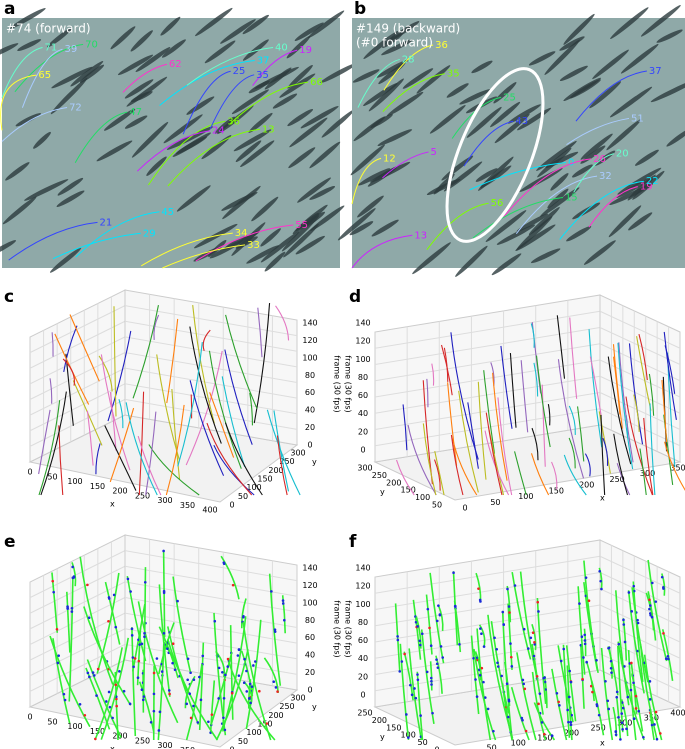 The image size is (685, 749). What do you see at coordinates (441, 45) in the screenshot?
I see `track-label: 36` at bounding box center [441, 45].